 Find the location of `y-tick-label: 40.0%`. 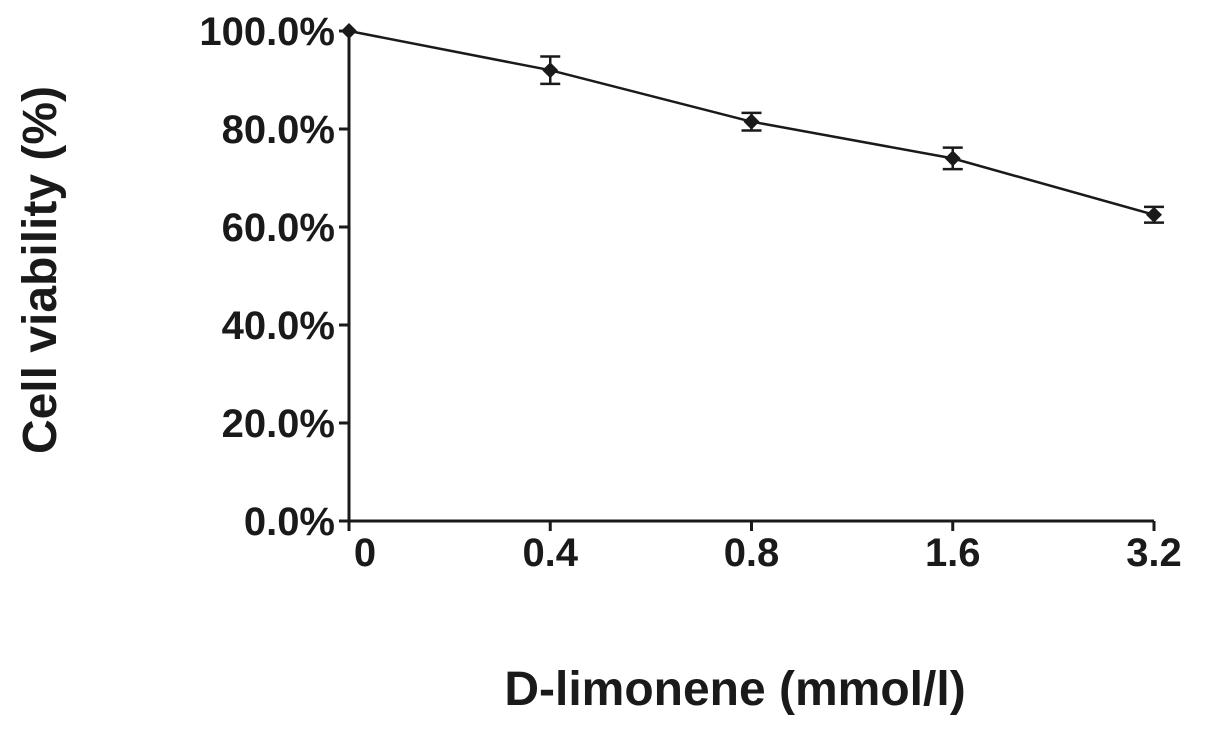

y-tick-label: 40.0% is located at coordinates (278, 326).